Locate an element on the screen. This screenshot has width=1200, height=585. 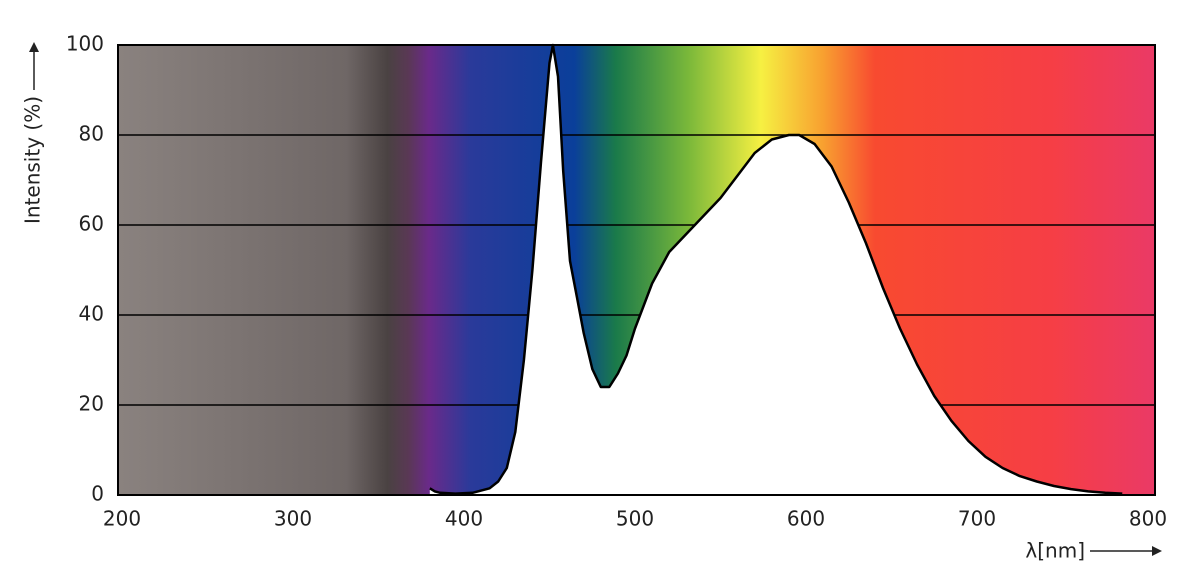
x-tick-label: 400 is located at coordinates (464, 519).